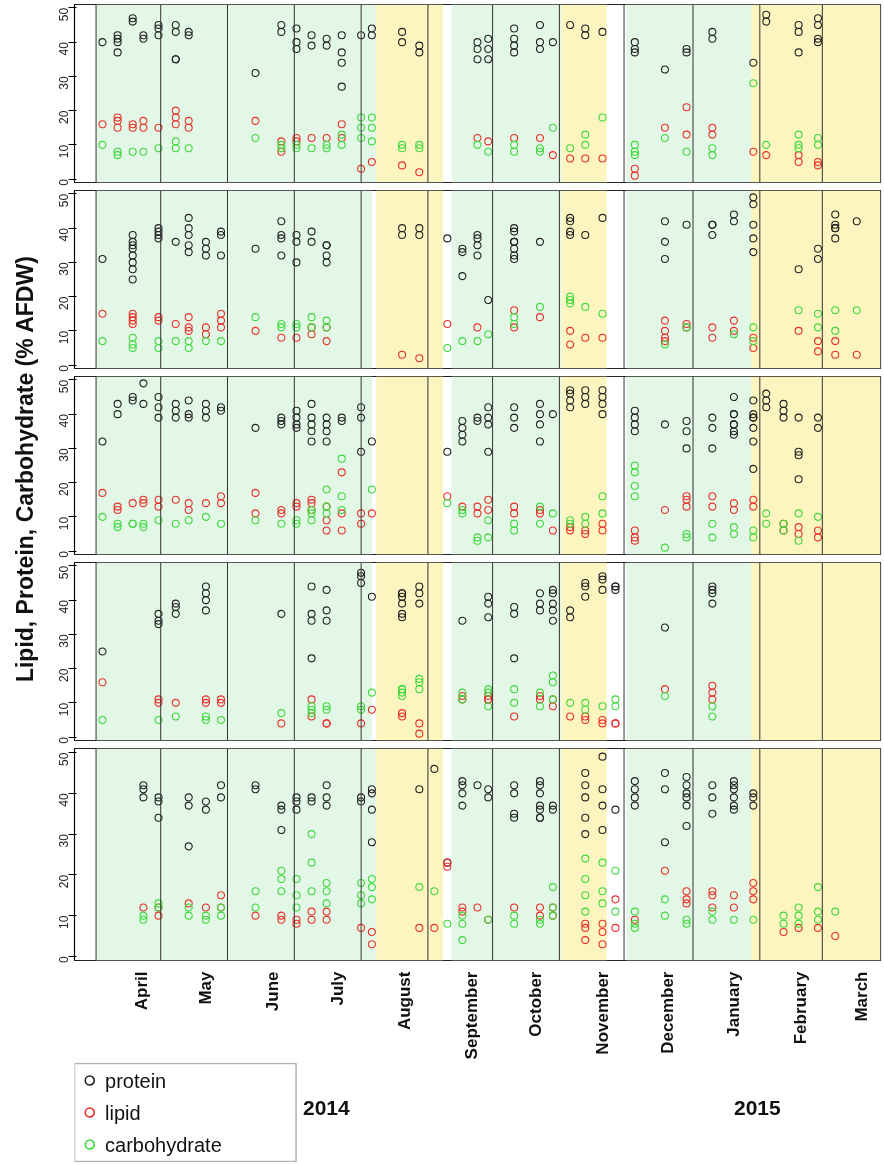 This screenshot has height=1165, width=884. What do you see at coordinates (24, 469) in the screenshot?
I see `y-axis-title: Lipid, Protein, Carbohydrate (% AFDW)` at bounding box center [24, 469].